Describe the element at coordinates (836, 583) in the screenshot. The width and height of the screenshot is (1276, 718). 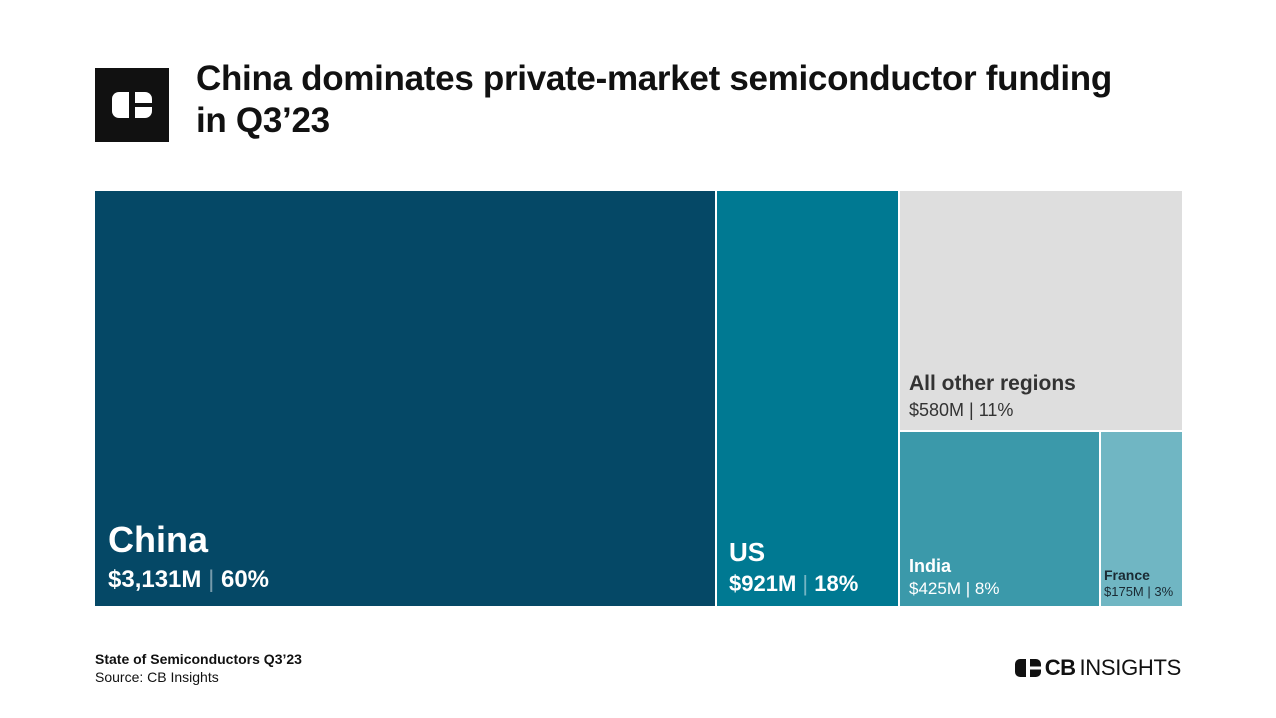
I see `share-label: 18%` at that location.